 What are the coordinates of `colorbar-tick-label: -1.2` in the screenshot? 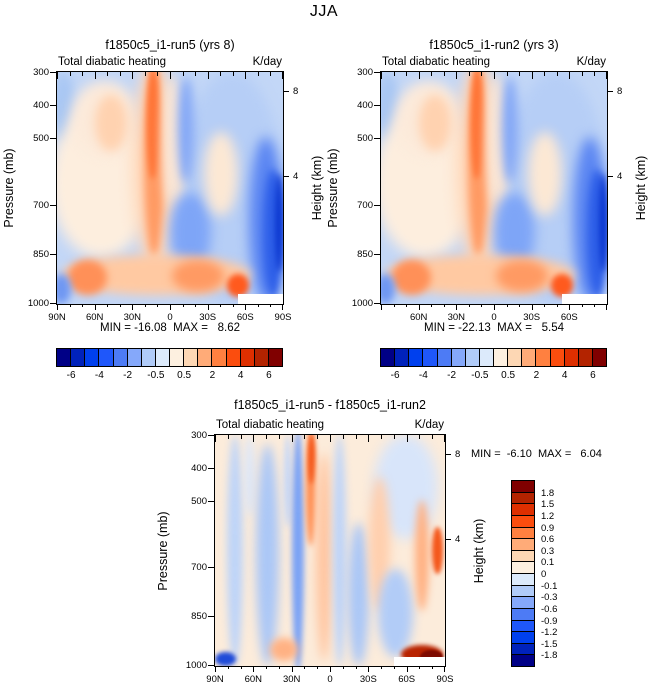 It's located at (549, 633).